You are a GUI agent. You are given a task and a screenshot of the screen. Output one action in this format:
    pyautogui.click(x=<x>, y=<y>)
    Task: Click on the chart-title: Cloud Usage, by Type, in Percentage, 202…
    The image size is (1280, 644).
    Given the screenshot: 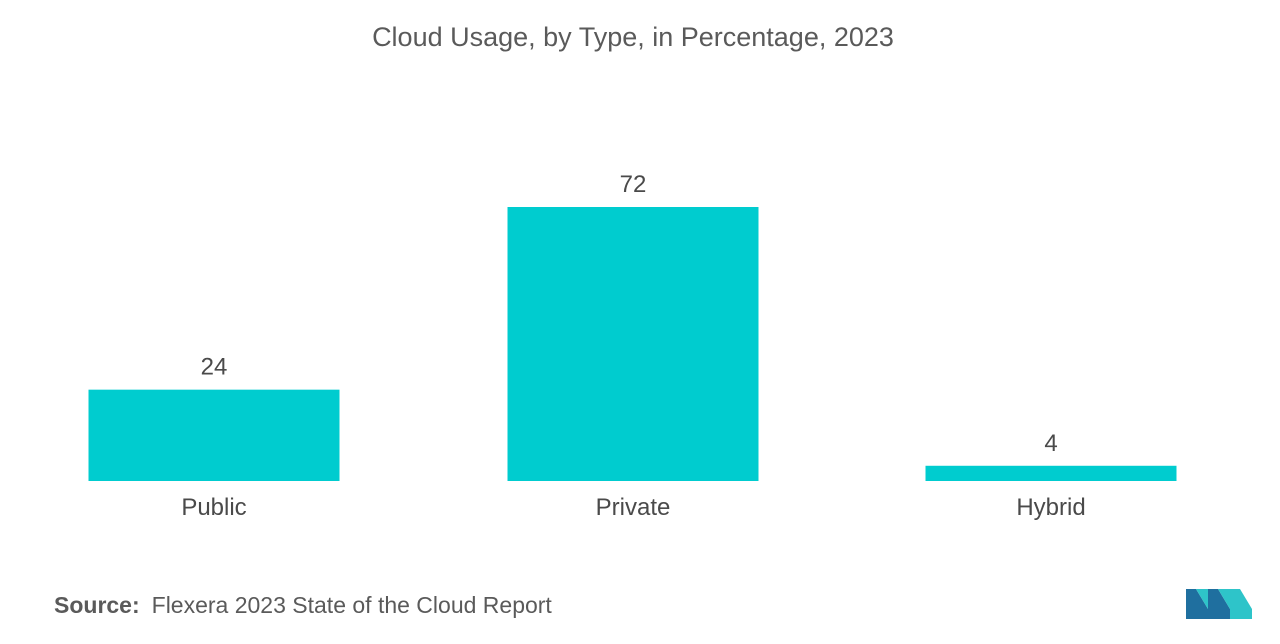 What is the action you would take?
    pyautogui.click(x=633, y=37)
    